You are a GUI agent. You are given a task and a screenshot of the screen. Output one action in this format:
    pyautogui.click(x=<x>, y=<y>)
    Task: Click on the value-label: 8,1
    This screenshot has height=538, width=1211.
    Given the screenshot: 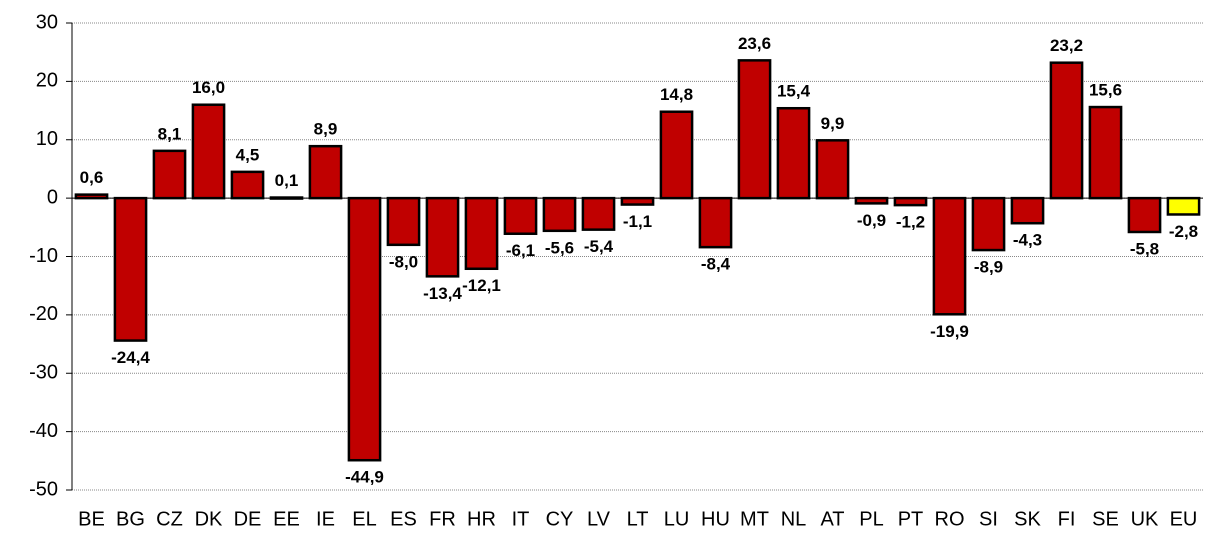 What is the action you would take?
    pyautogui.click(x=170, y=133)
    